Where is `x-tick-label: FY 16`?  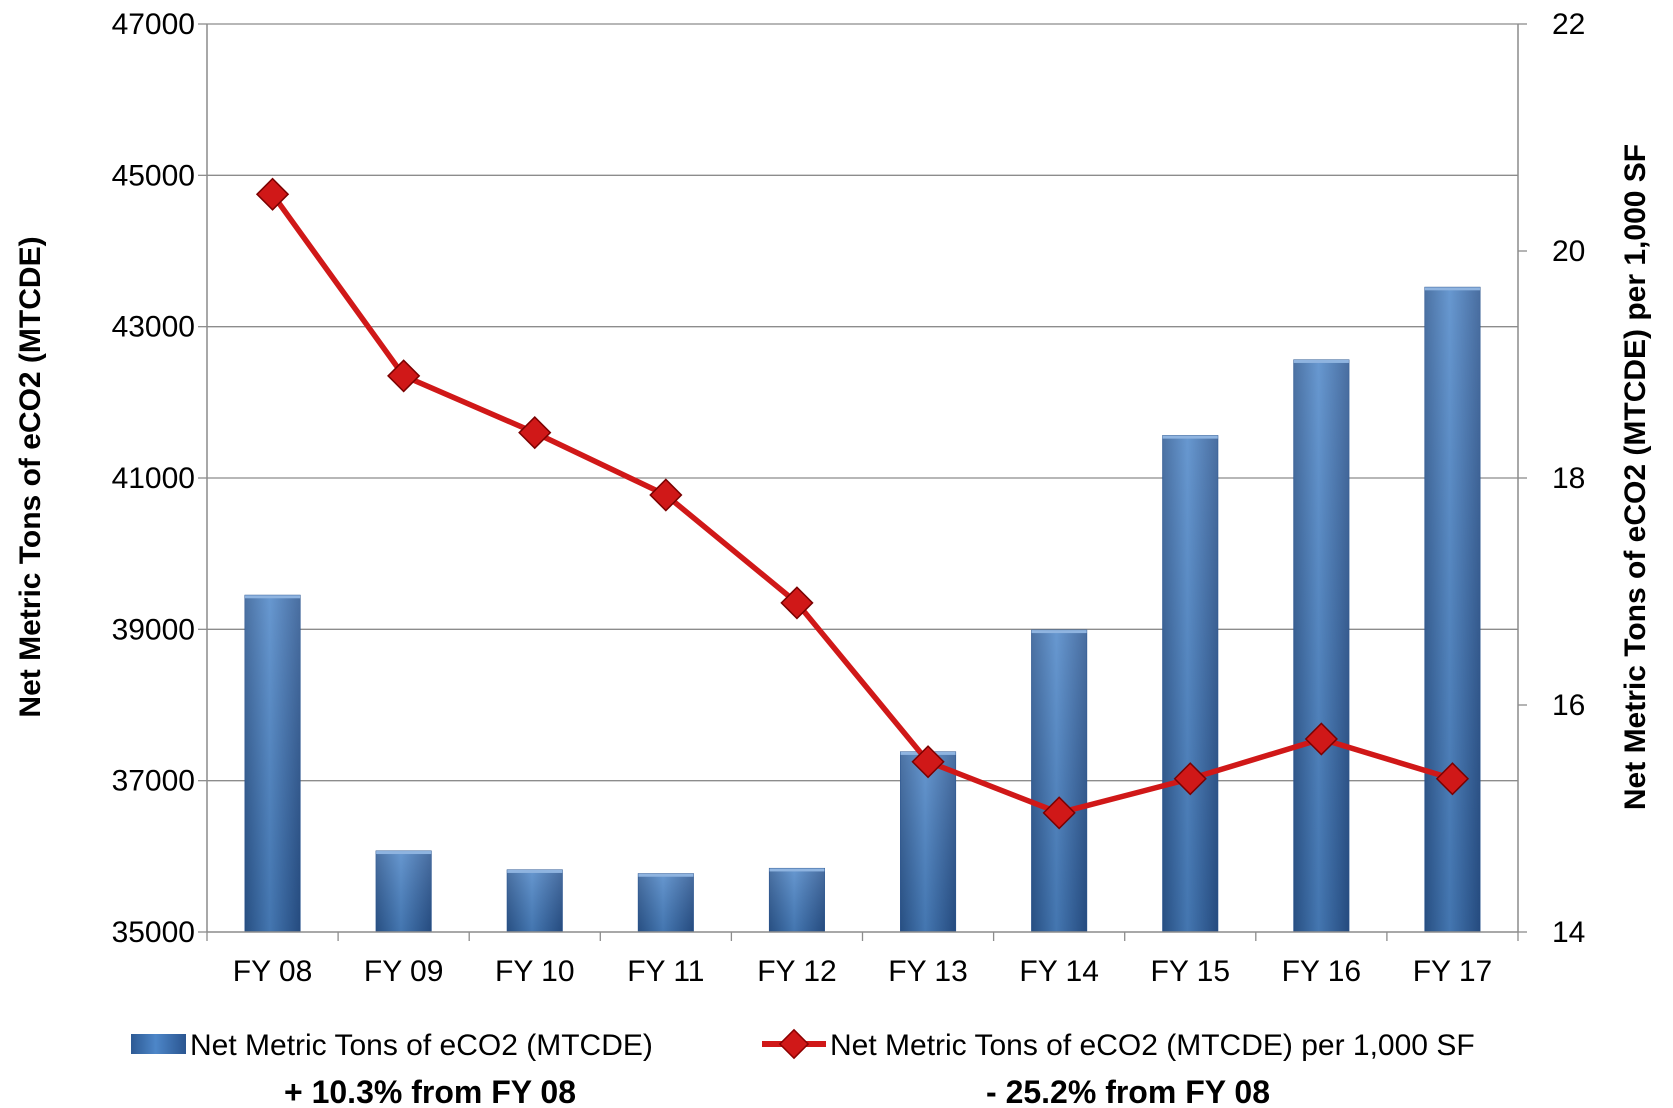 x-tick-label: FY 16 is located at coordinates (1322, 971).